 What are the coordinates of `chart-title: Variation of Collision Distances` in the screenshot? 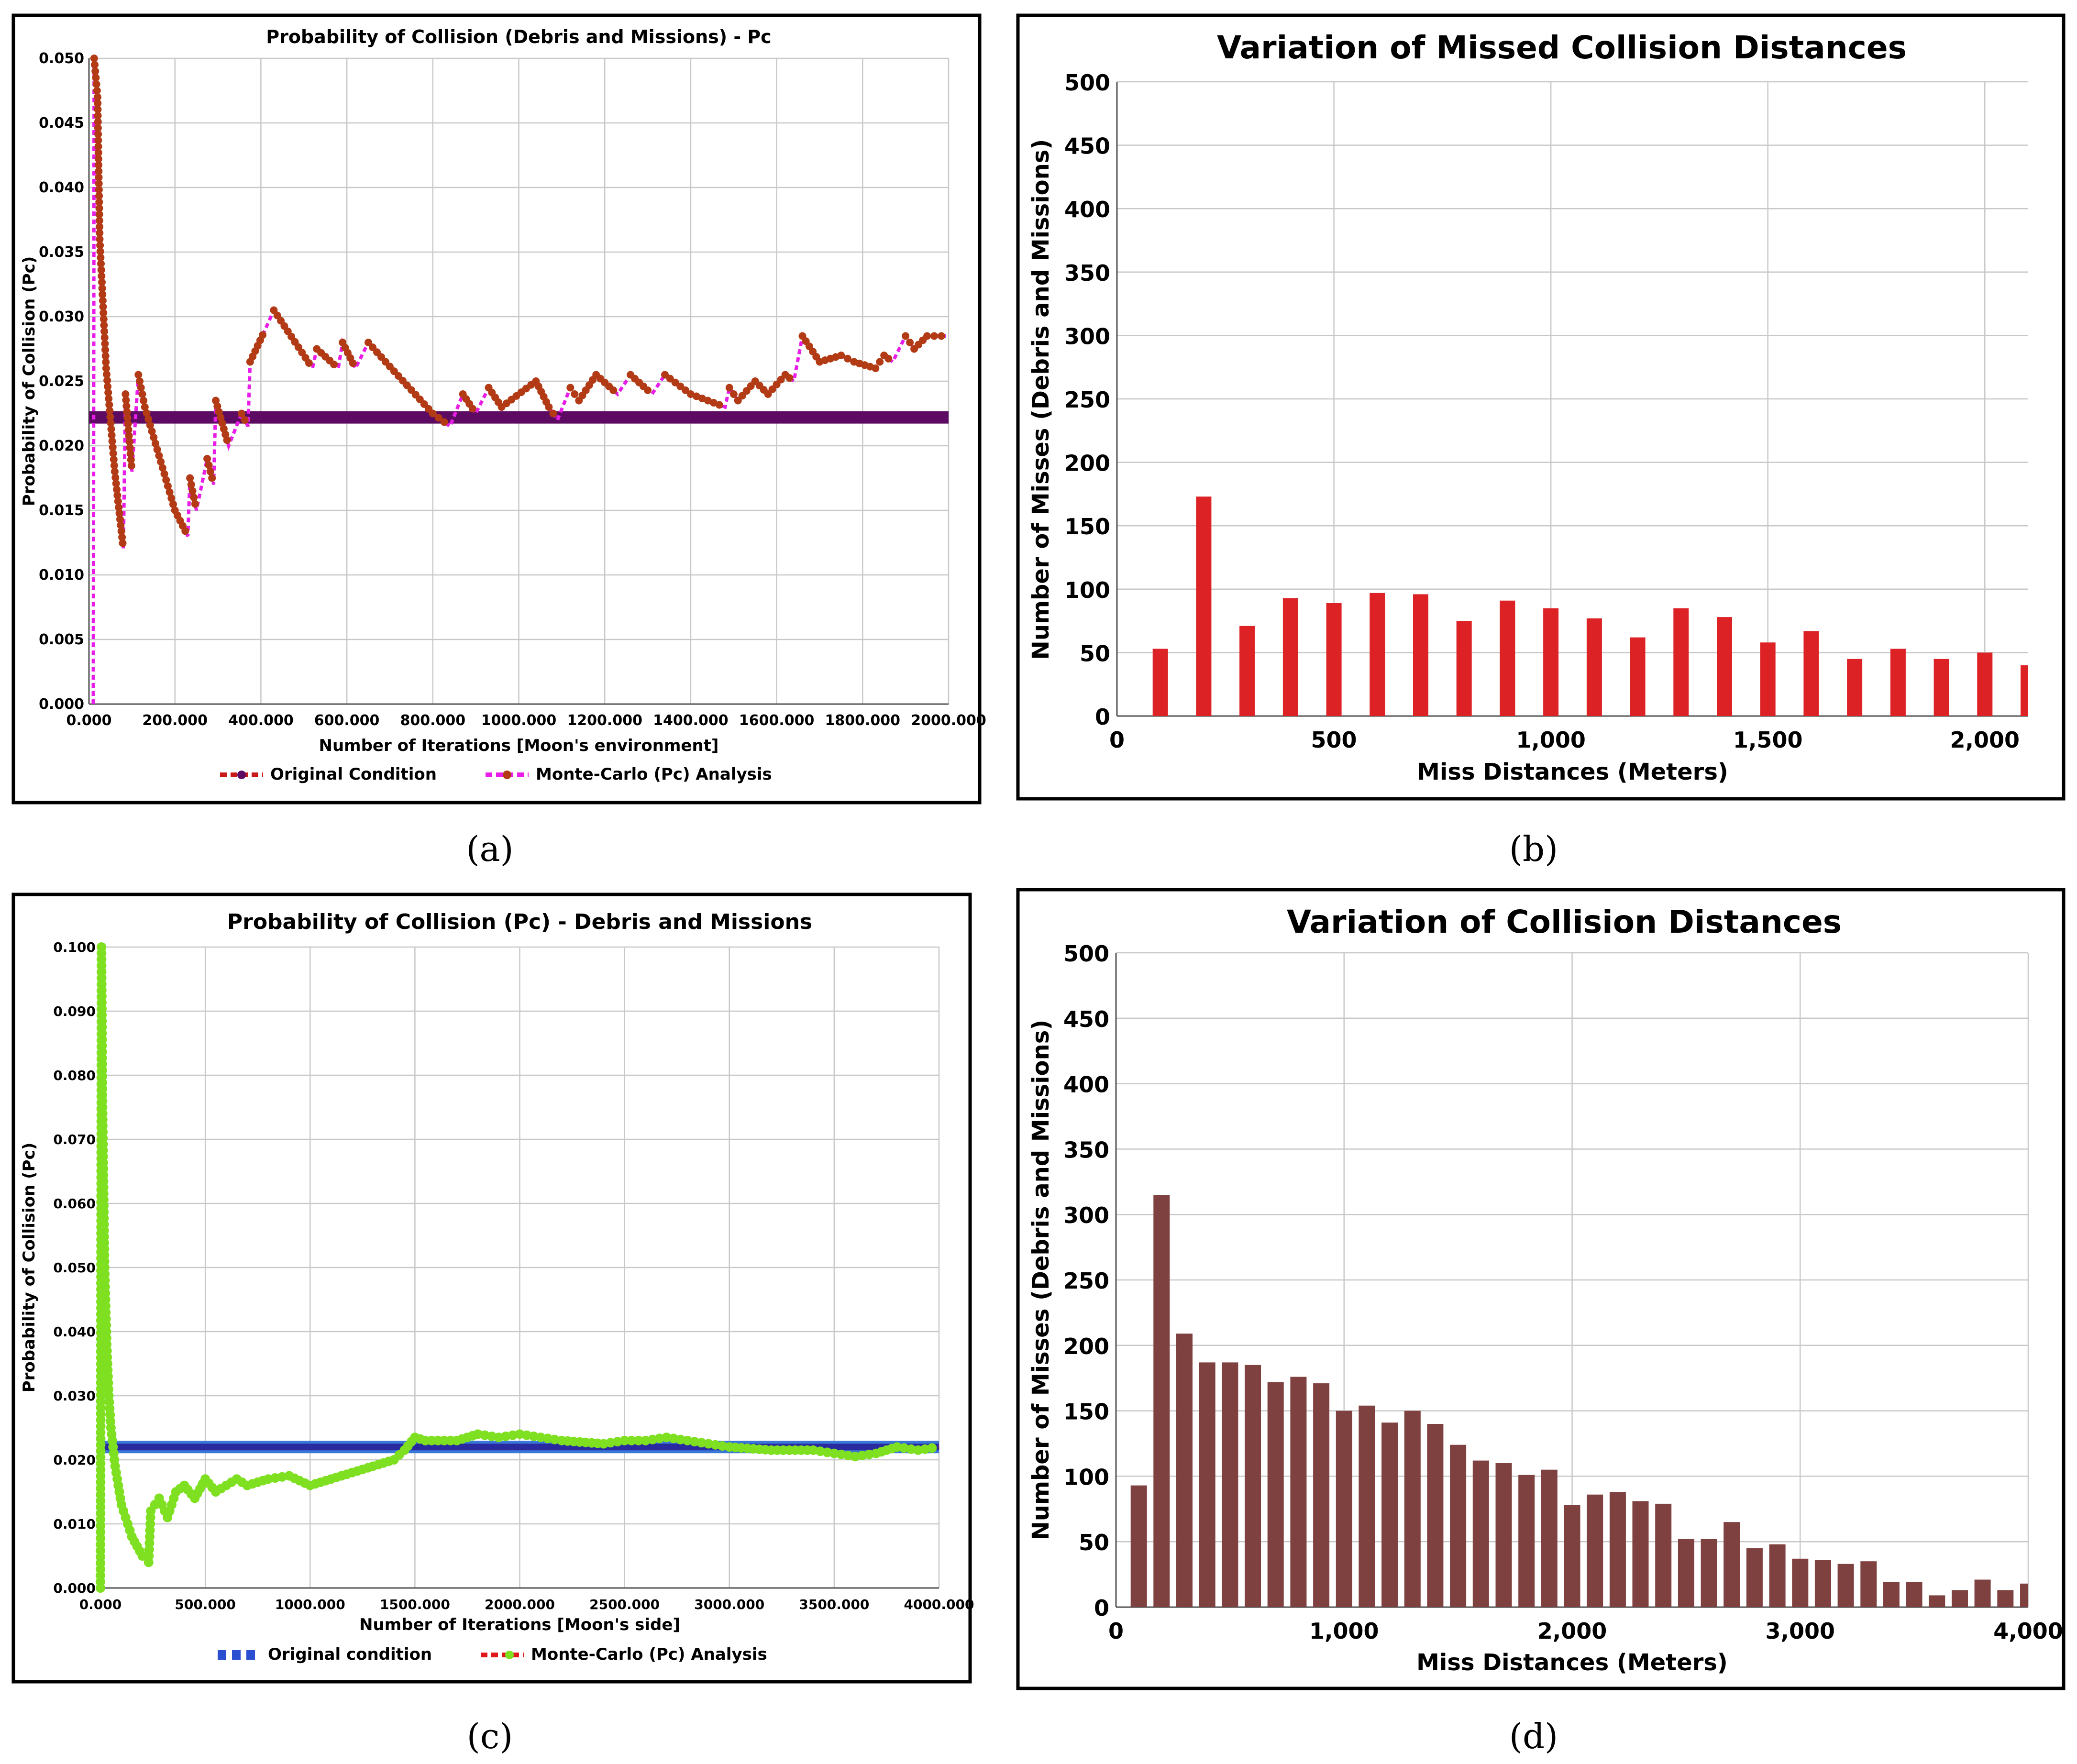 It's located at (1564, 922).